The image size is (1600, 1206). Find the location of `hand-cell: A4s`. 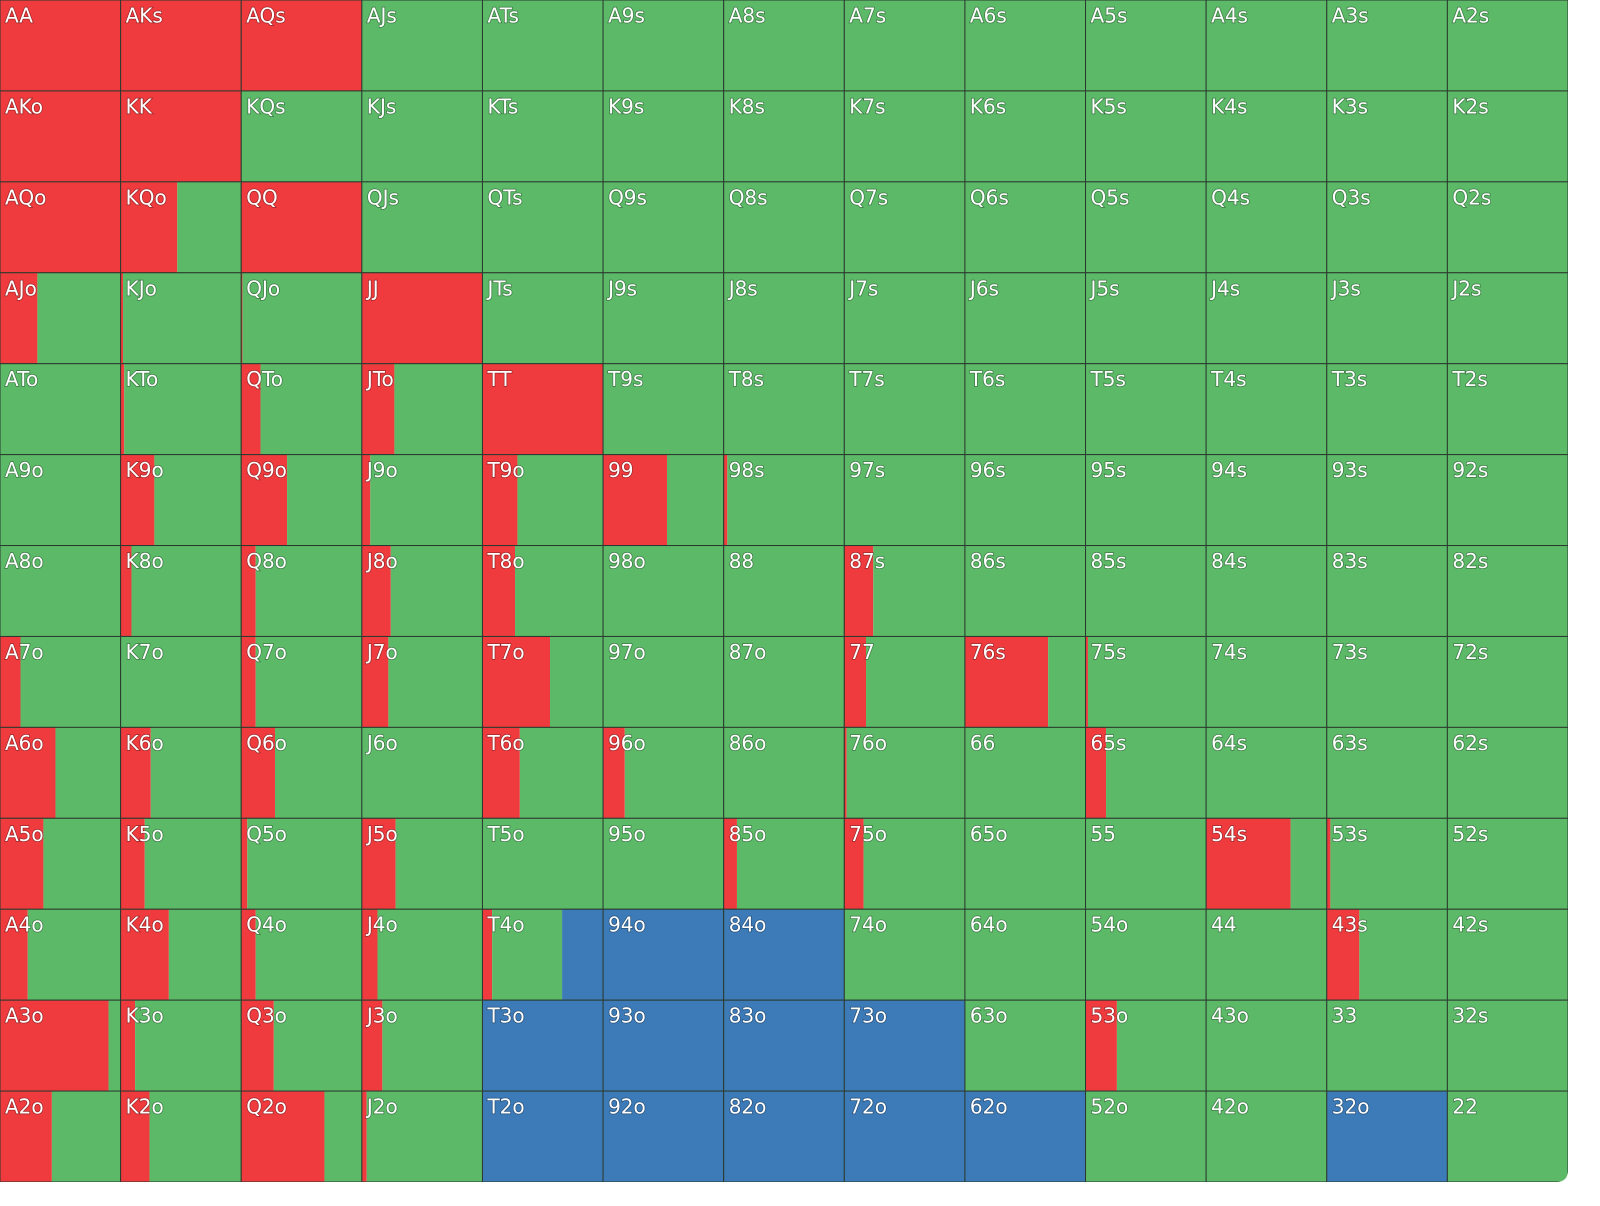

hand-cell: A4s is located at coordinates (1266, 46).